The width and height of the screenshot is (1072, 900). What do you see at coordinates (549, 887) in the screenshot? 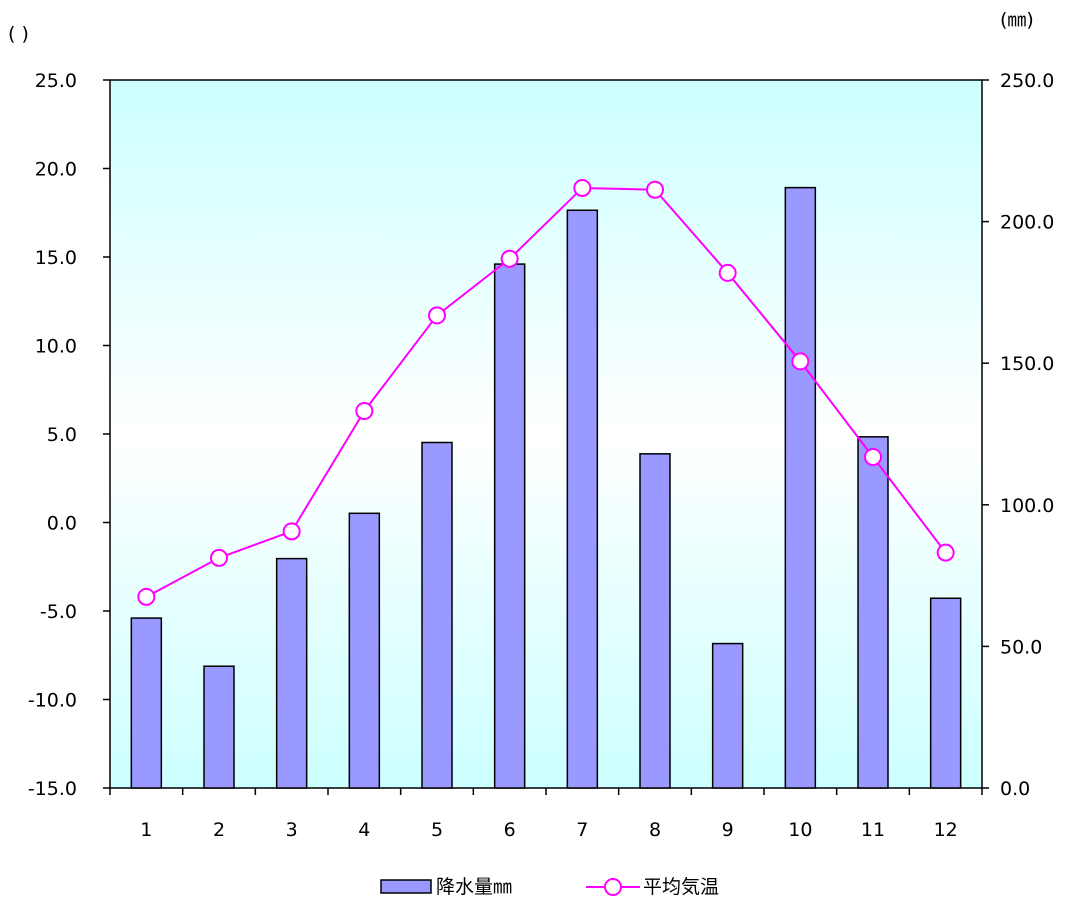
I see `legend: 降水量㎜ 平均気温` at bounding box center [549, 887].